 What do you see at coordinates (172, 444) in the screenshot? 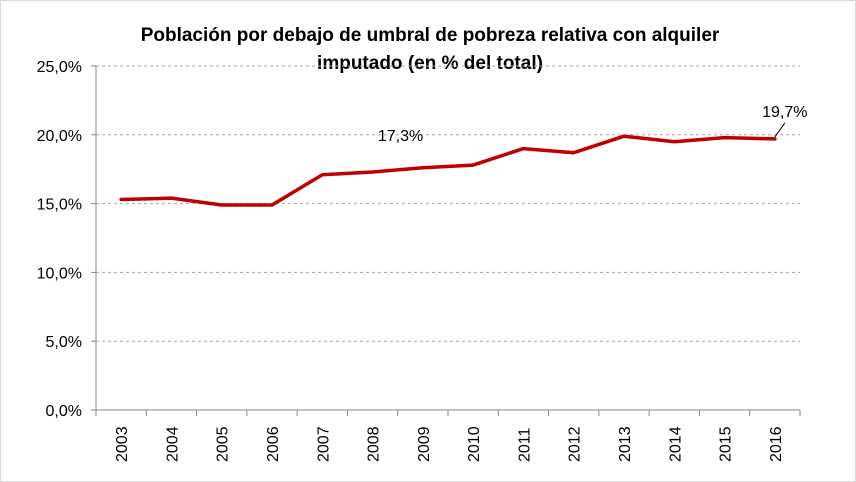
I see `x-tick-label: 2004` at bounding box center [172, 444].